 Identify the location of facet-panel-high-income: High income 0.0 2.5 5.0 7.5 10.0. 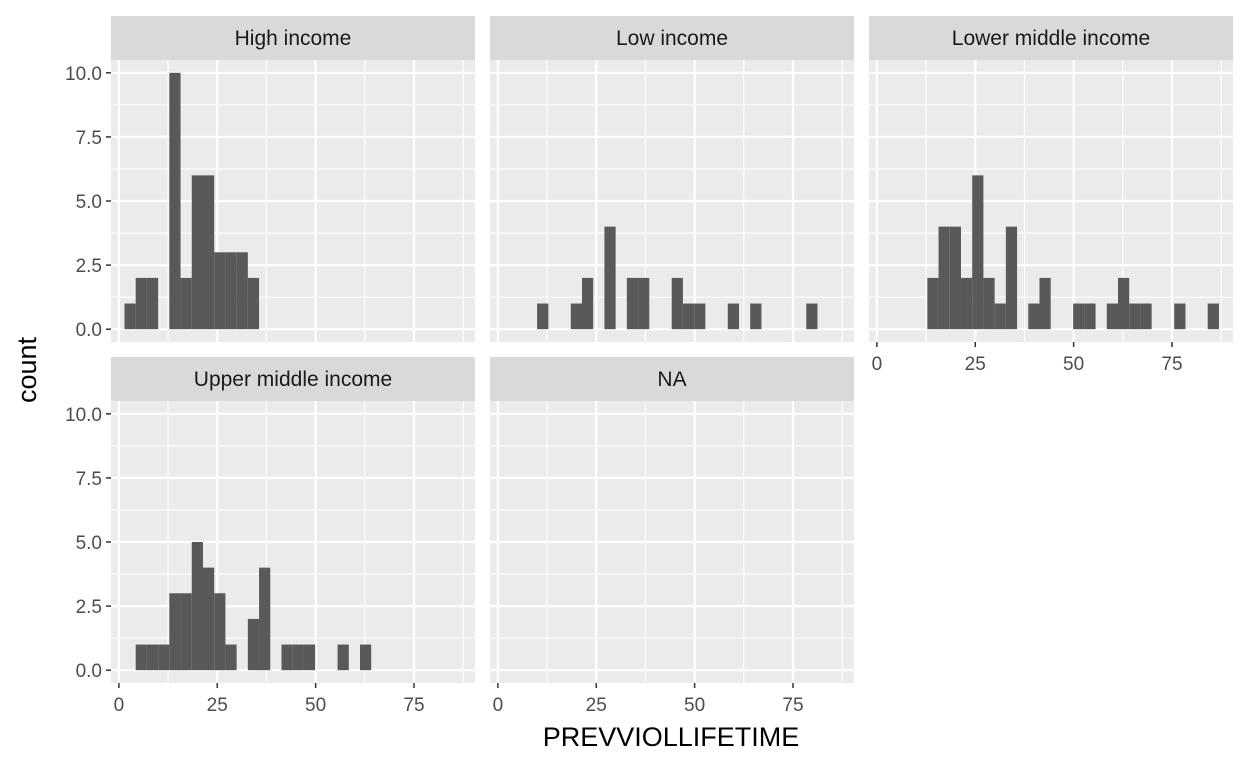
(270, 179).